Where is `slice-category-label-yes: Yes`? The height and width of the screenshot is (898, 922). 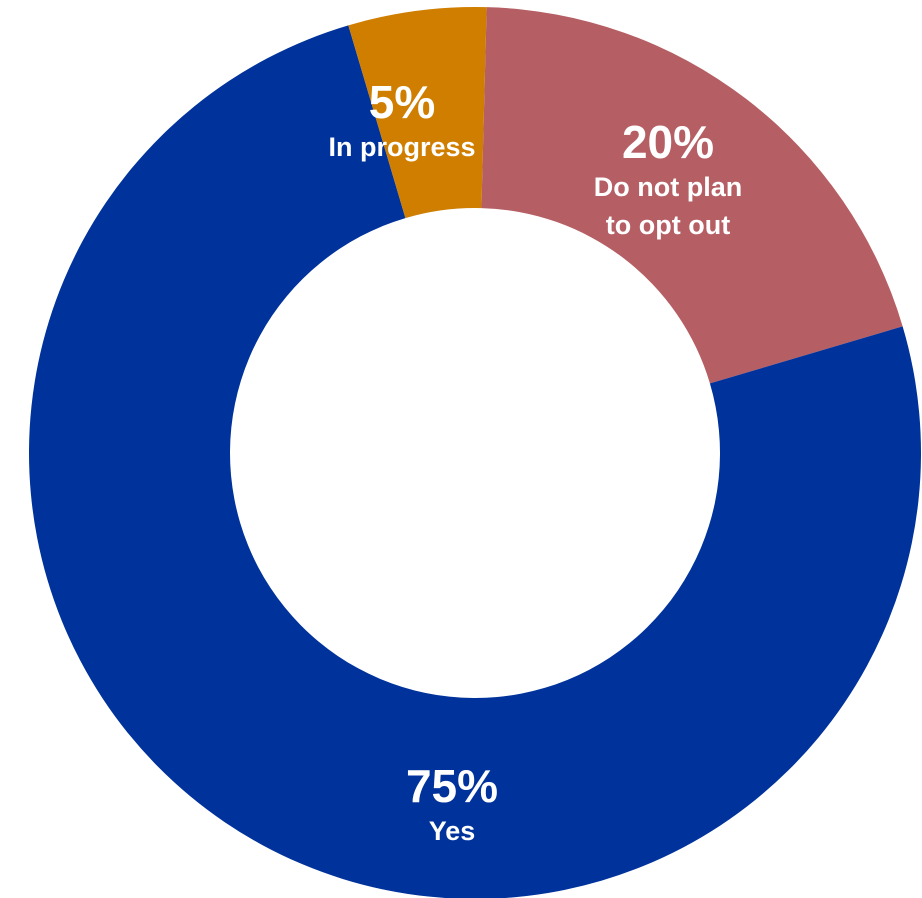 slice-category-label-yes: Yes is located at coordinates (452, 831).